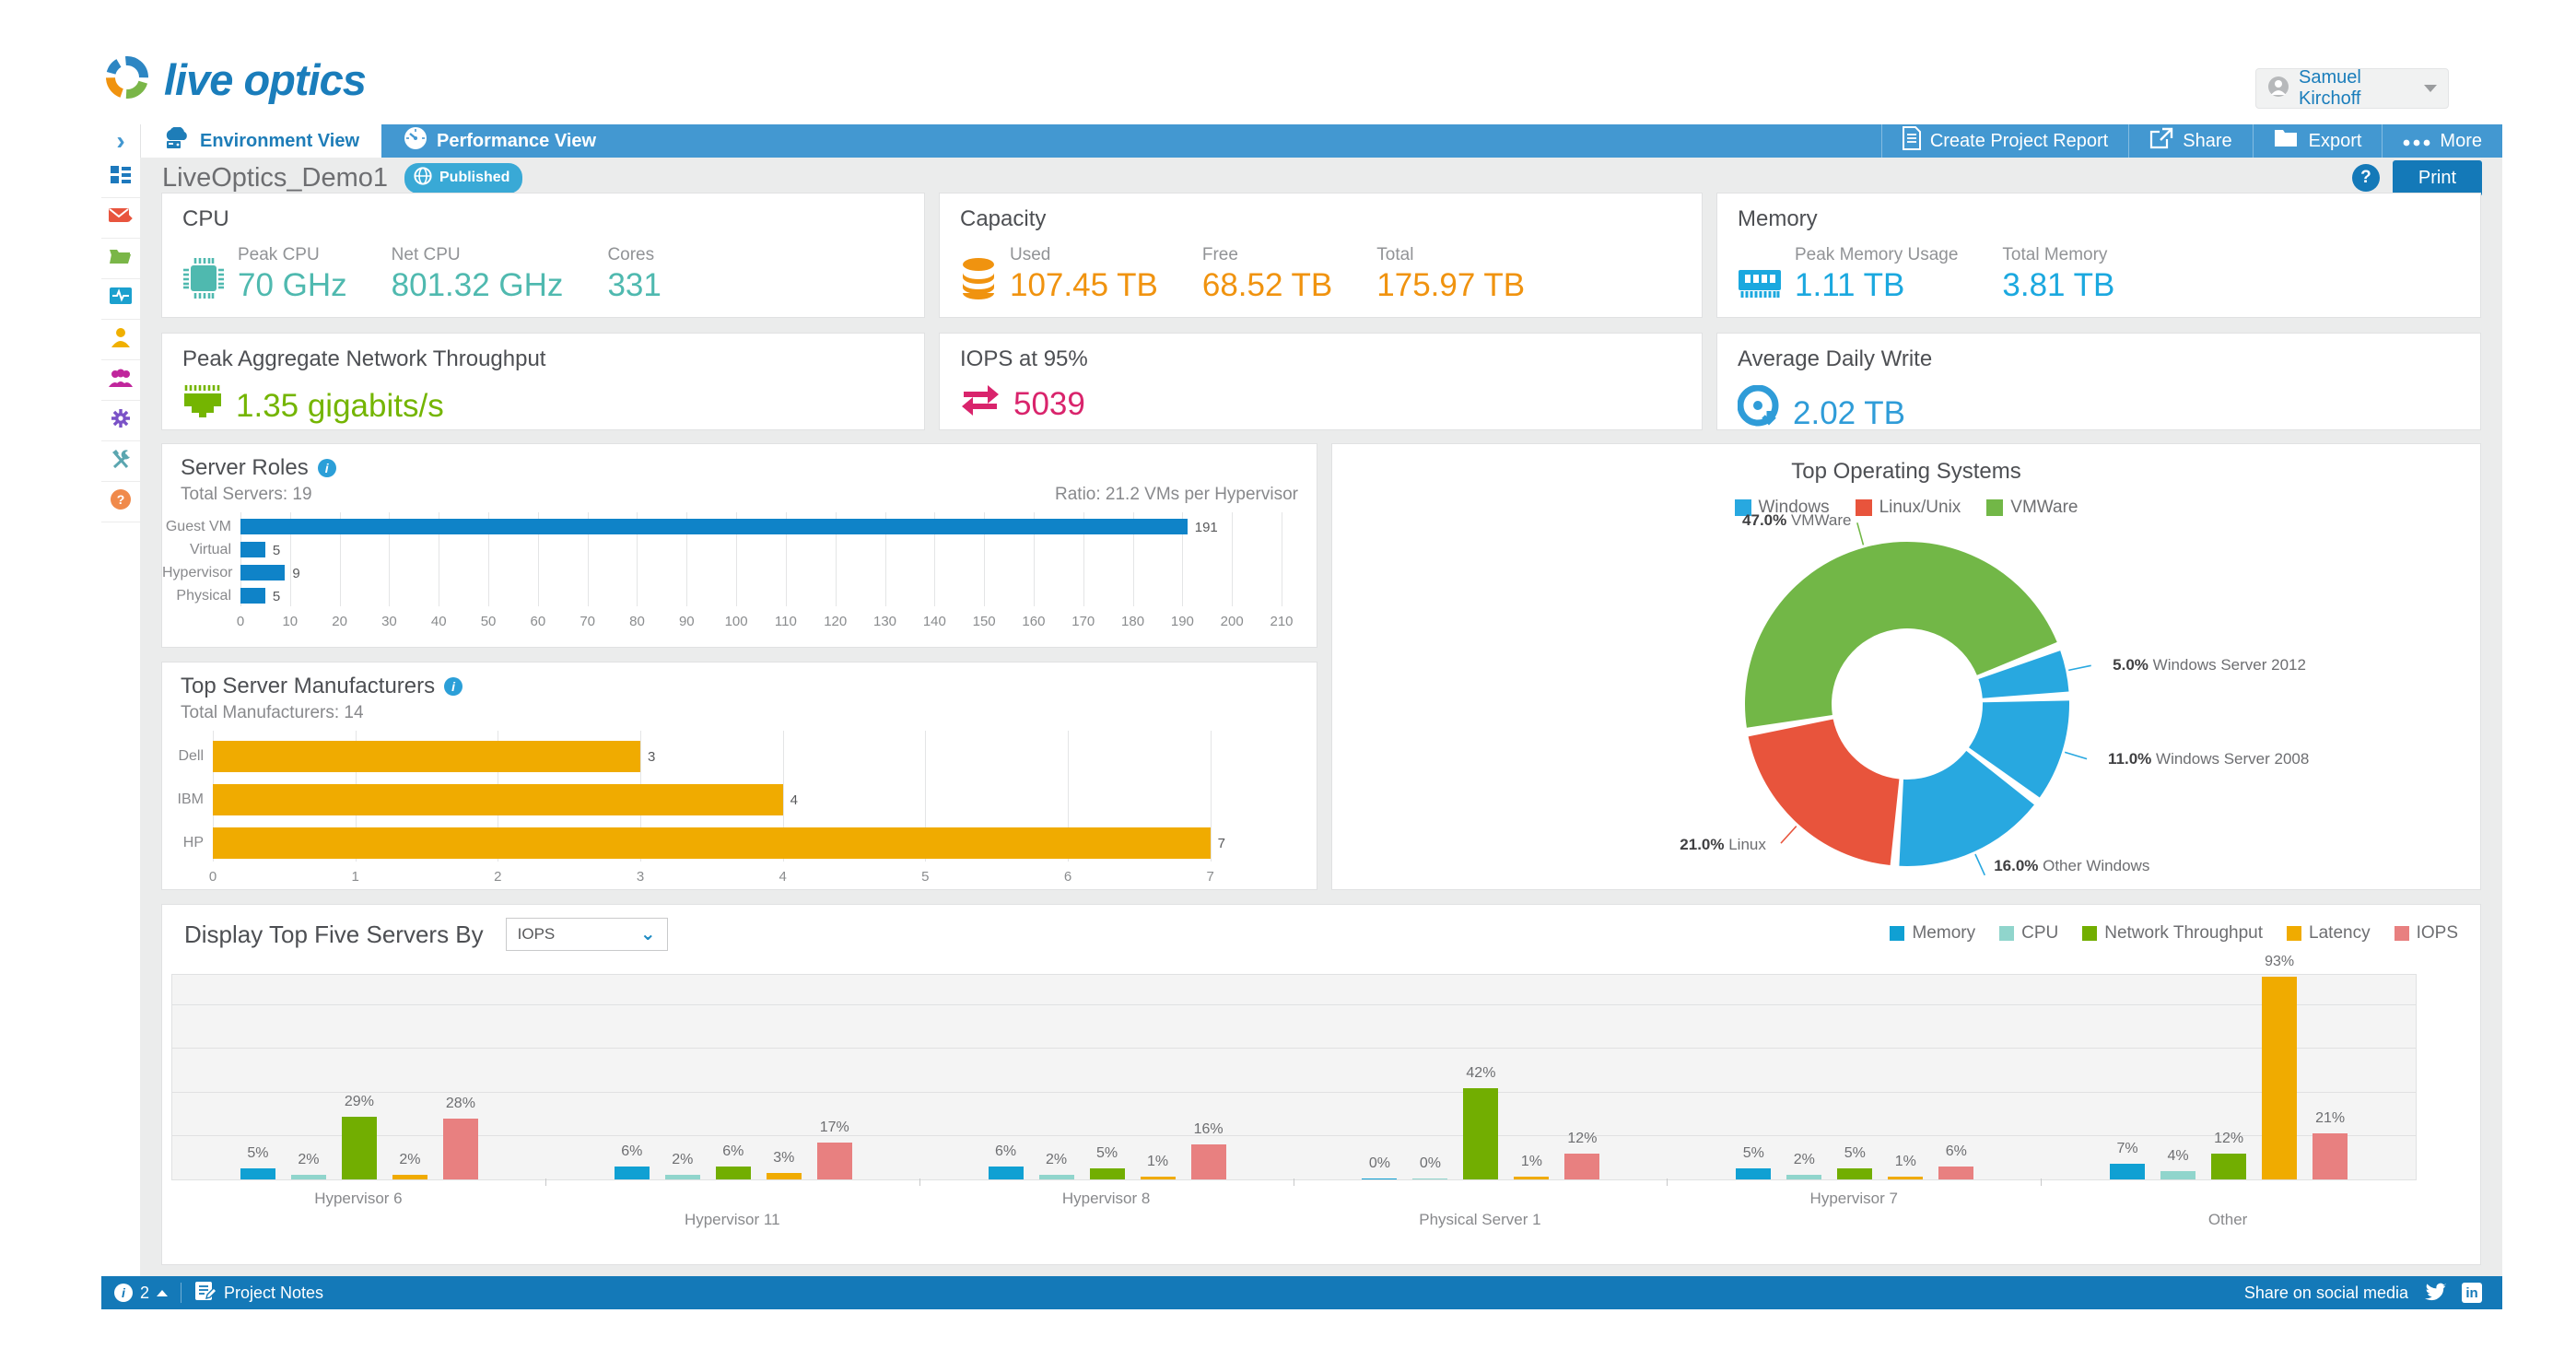  What do you see at coordinates (1906, 1178) in the screenshot?
I see `bar-hypervisor-7-latency` at bounding box center [1906, 1178].